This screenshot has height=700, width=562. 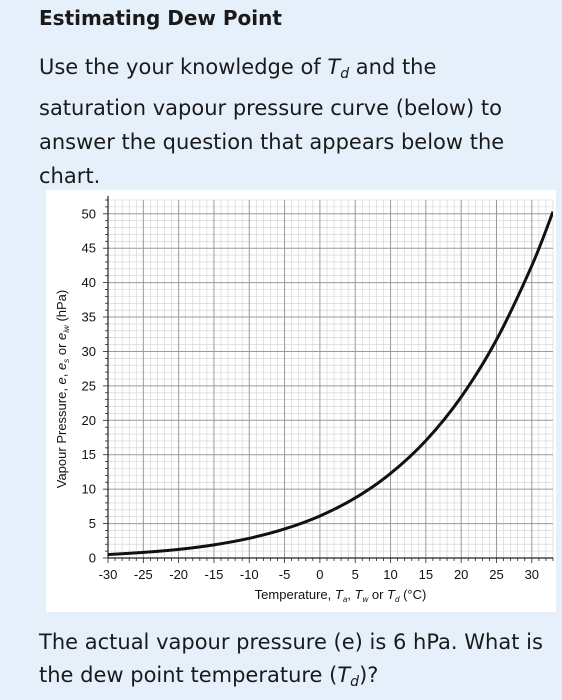 I want to click on y-tick-label: 0, so click(x=92, y=558).